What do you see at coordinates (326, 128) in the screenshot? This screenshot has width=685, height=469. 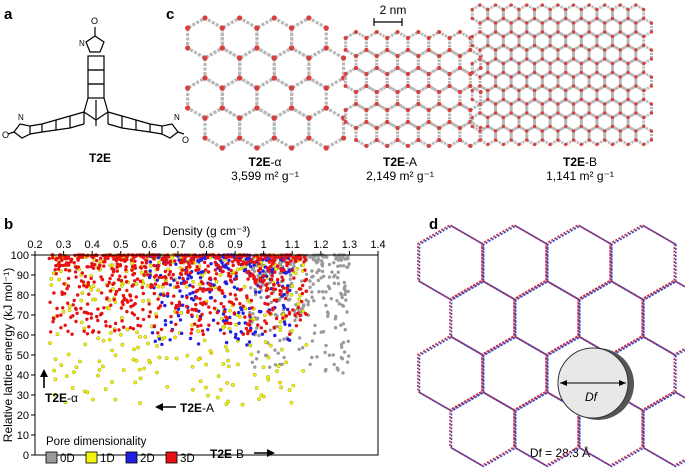 I see `hex-cell` at bounding box center [326, 128].